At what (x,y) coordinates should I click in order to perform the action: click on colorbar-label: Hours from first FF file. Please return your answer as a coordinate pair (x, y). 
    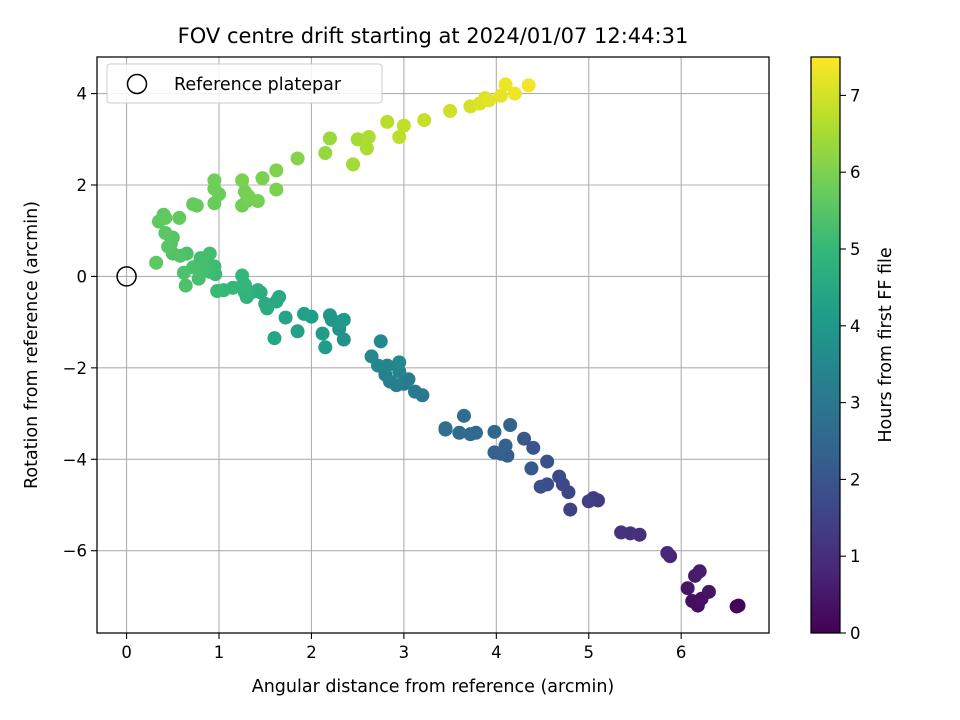
    Looking at the image, I should click on (886, 344).